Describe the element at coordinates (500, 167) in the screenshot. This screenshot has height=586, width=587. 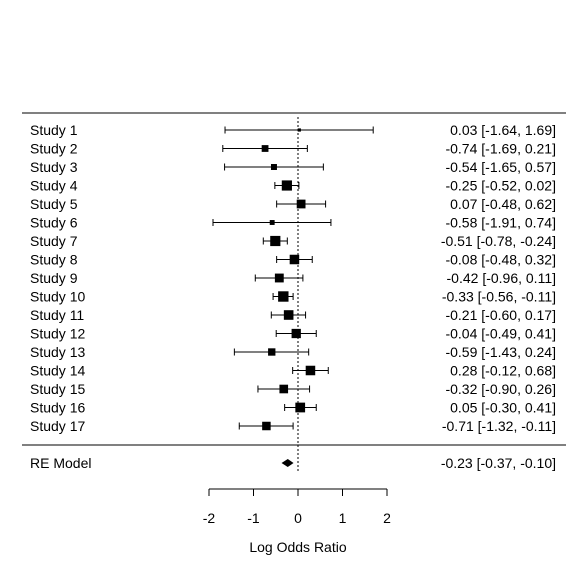
I see `estimate-ci-text: -0.54 [-1.65, 0.57]` at that location.